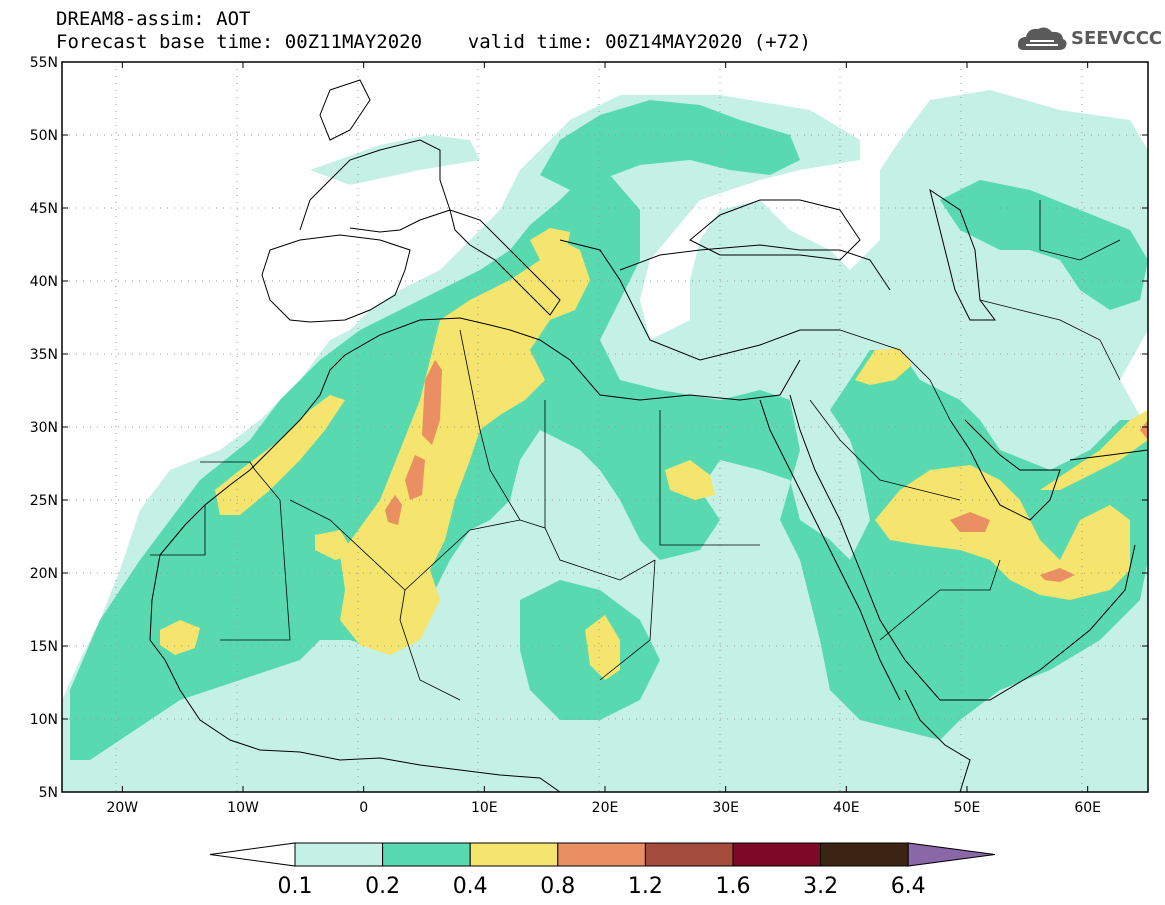 This screenshot has width=1165, height=905. I want to click on lon-tick-label: 20E, so click(605, 808).